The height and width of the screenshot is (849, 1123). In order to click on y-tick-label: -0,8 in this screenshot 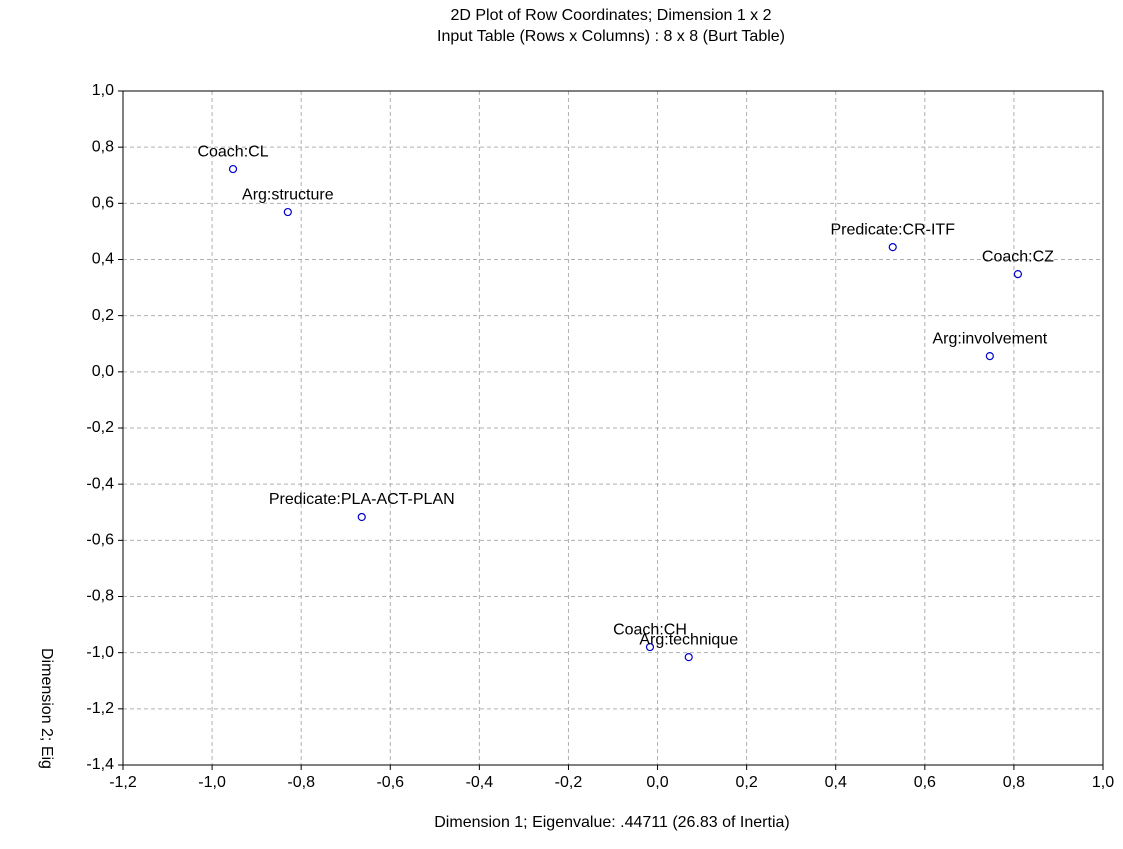, I will do `click(100, 596)`.